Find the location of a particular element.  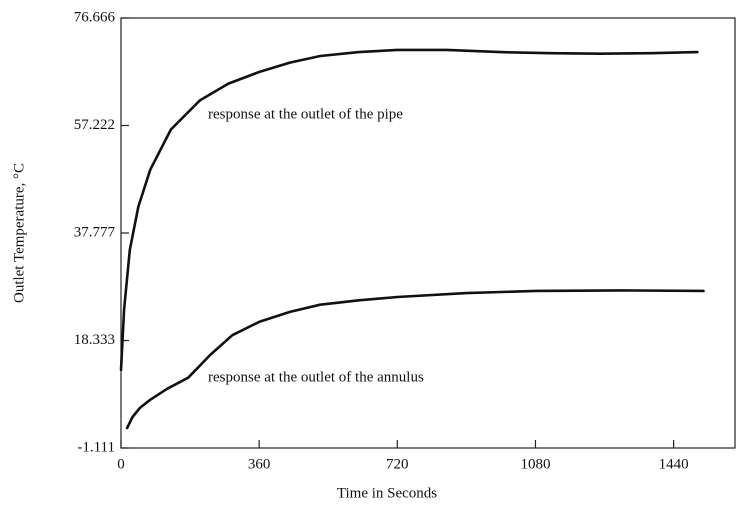

y-tick-label: 18.333 is located at coordinates (94, 340).